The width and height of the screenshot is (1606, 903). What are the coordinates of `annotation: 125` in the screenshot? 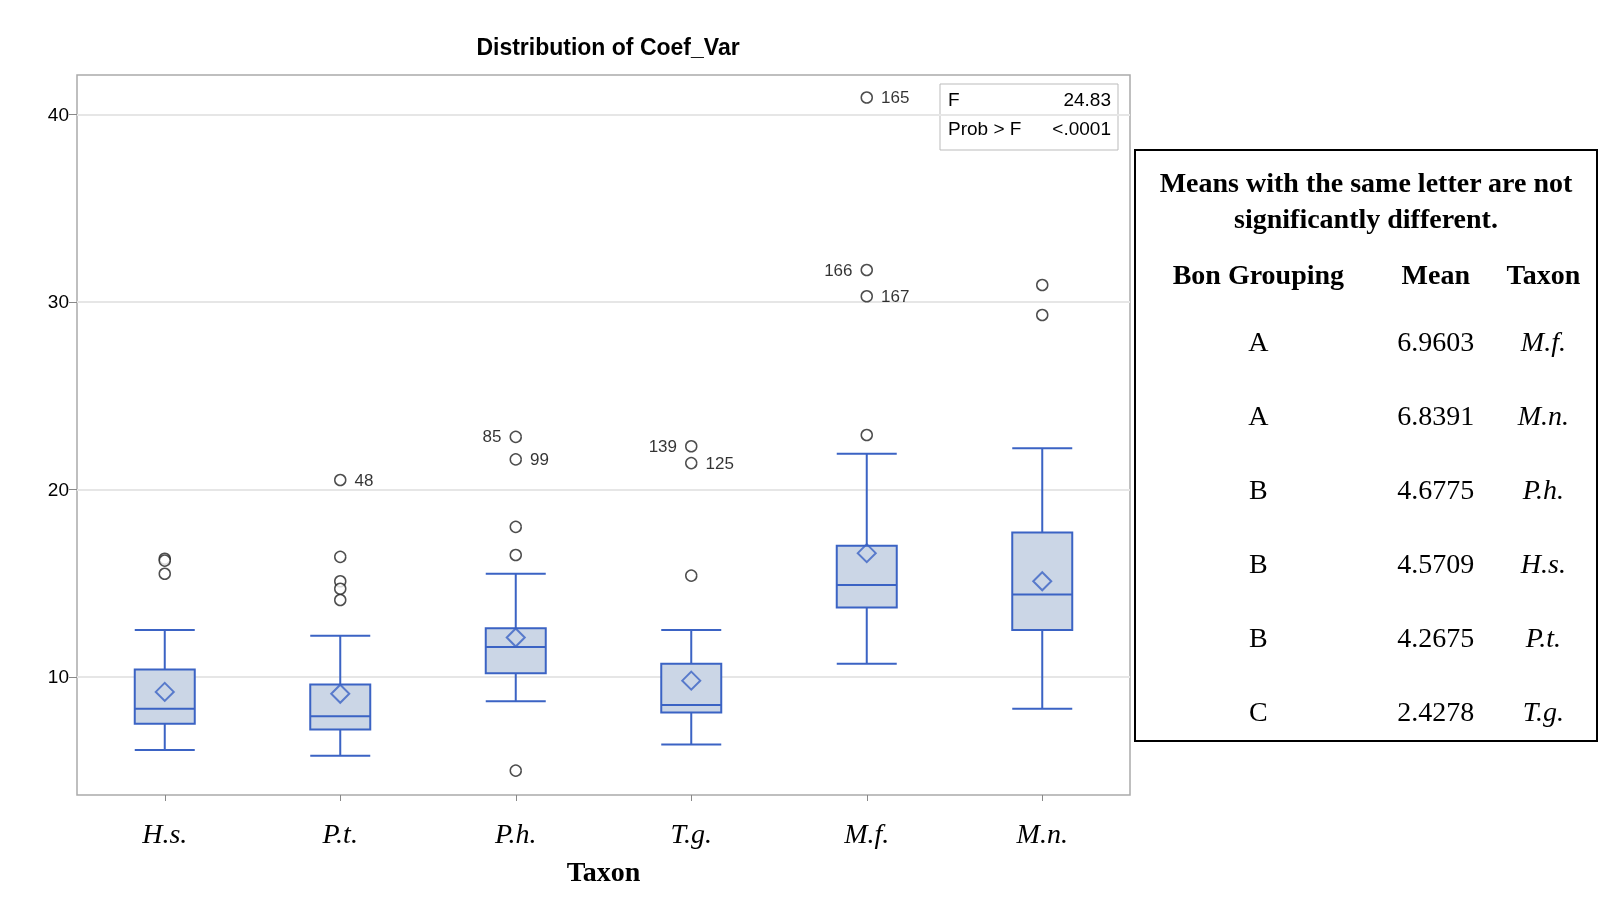 It's located at (719, 463).